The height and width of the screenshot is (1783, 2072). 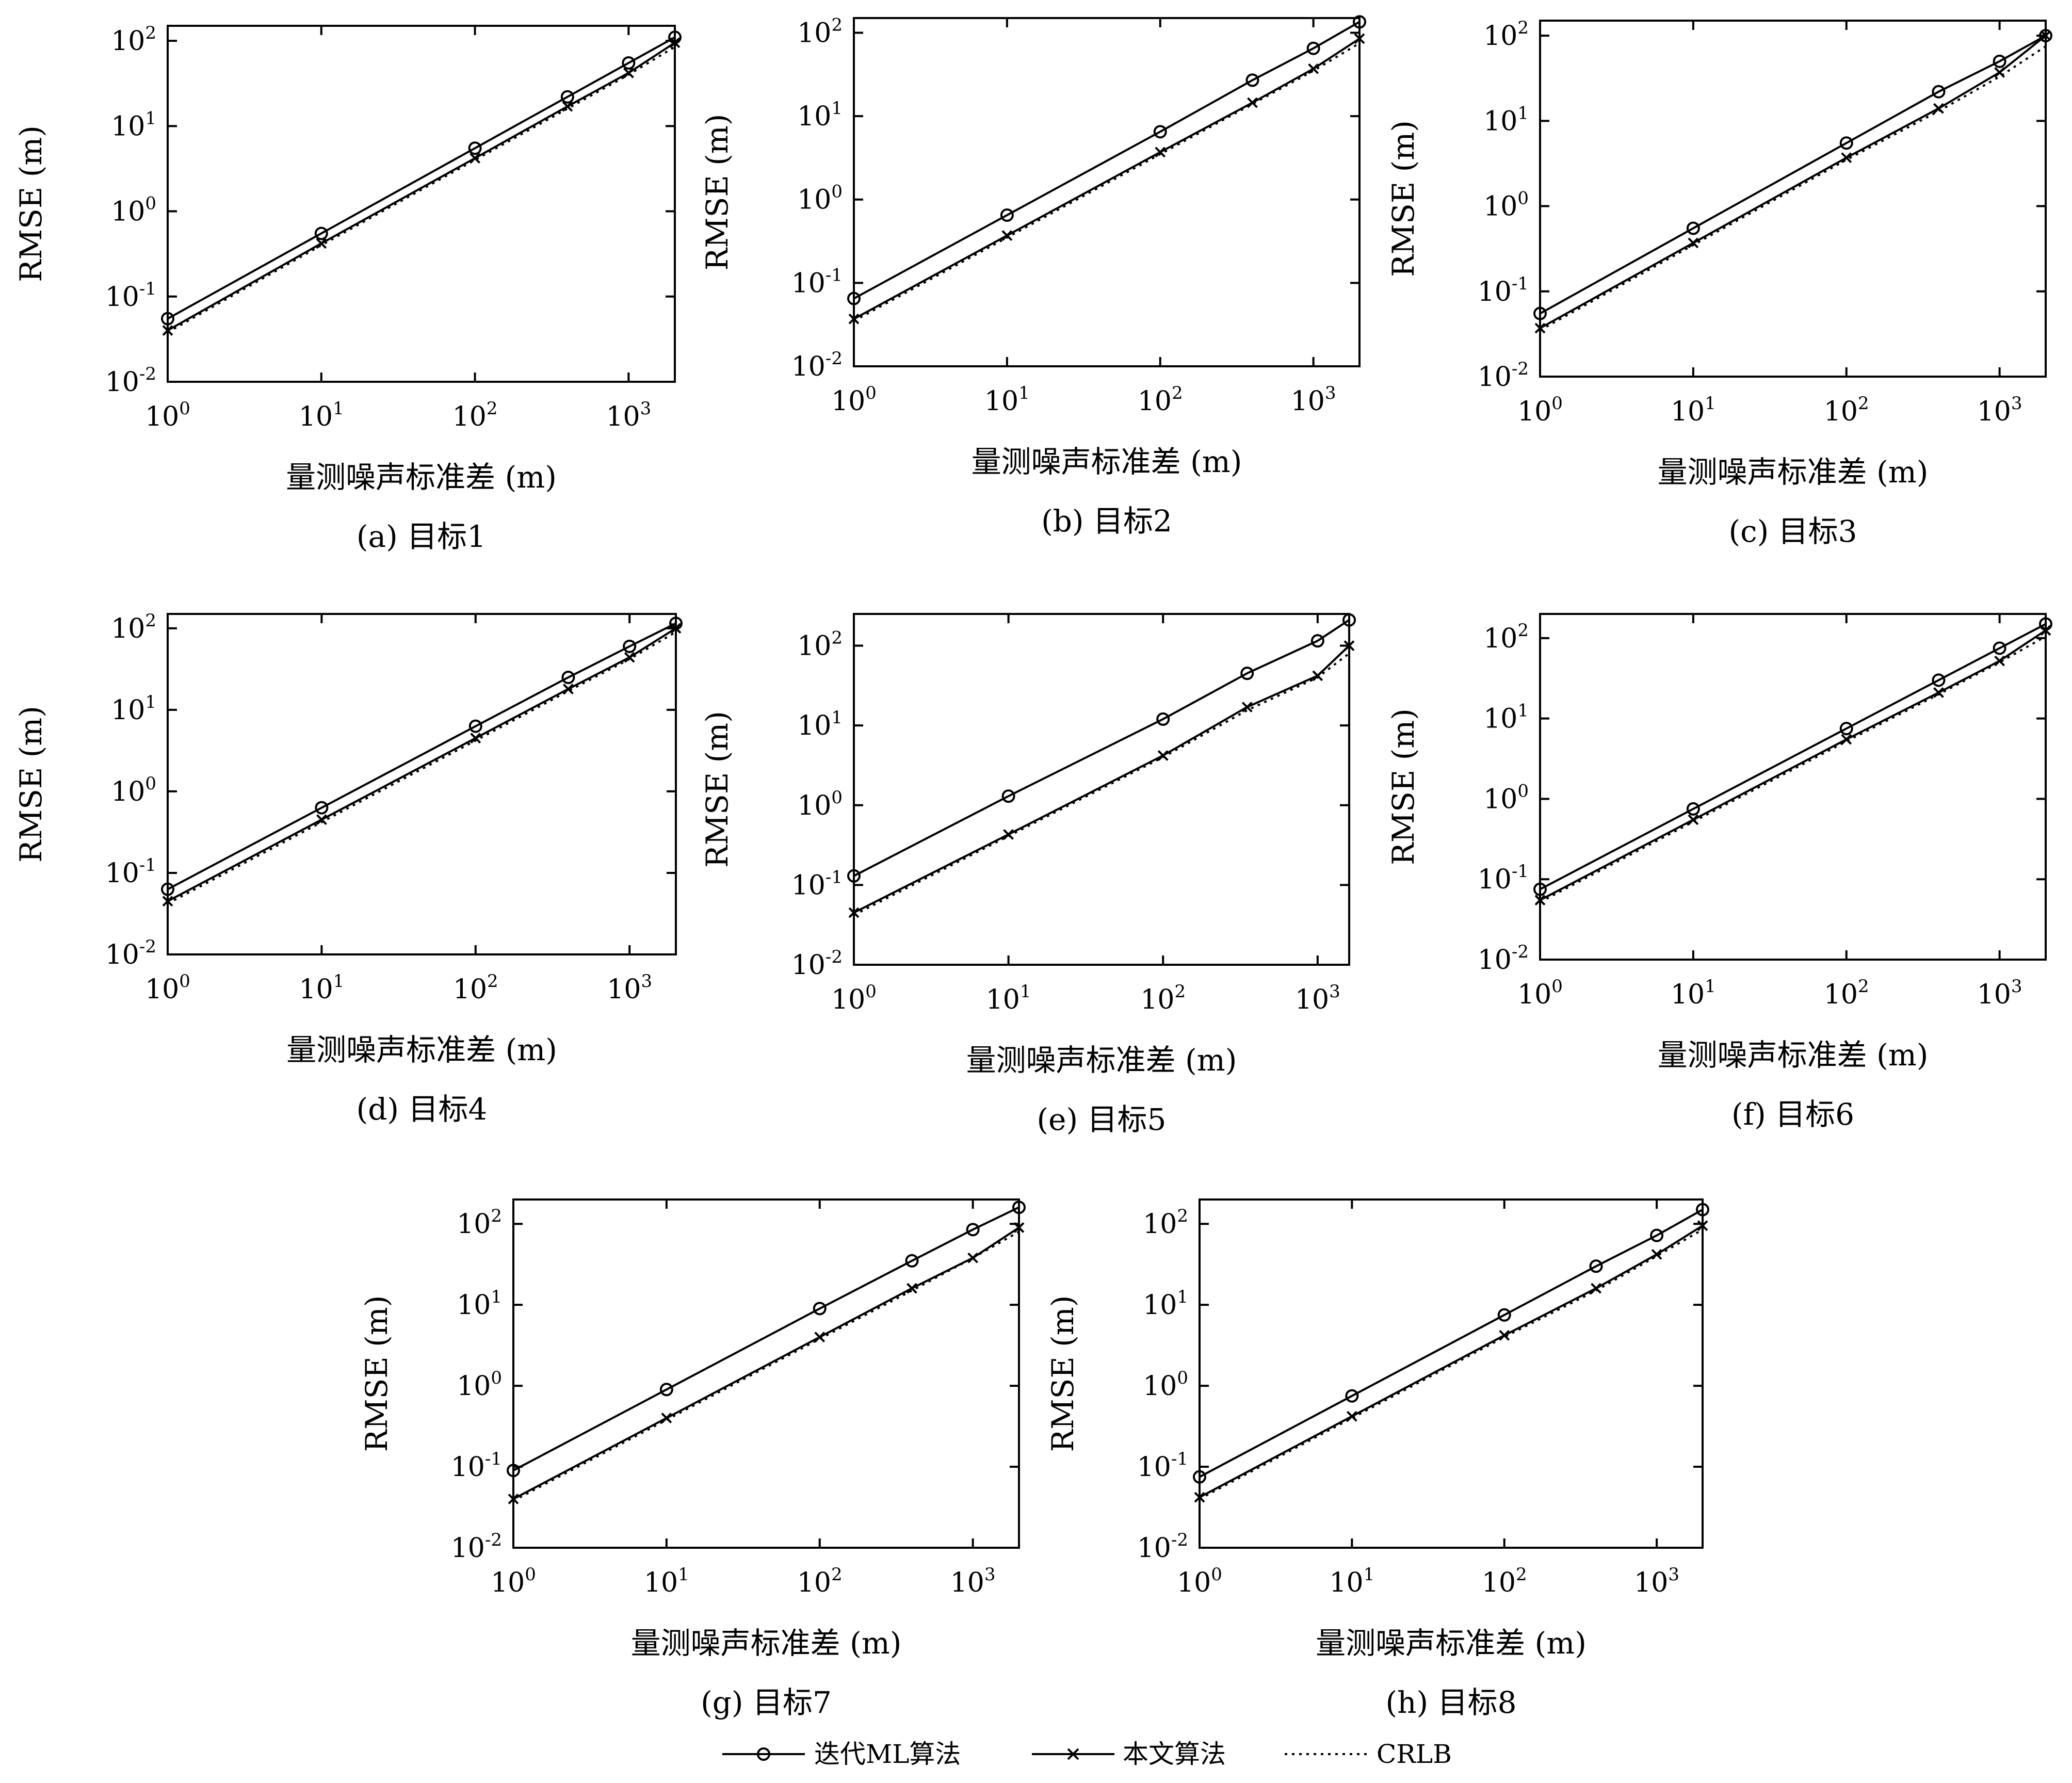 I want to click on legend-item-ml: 迭代ML算法, so click(x=841, y=1754).